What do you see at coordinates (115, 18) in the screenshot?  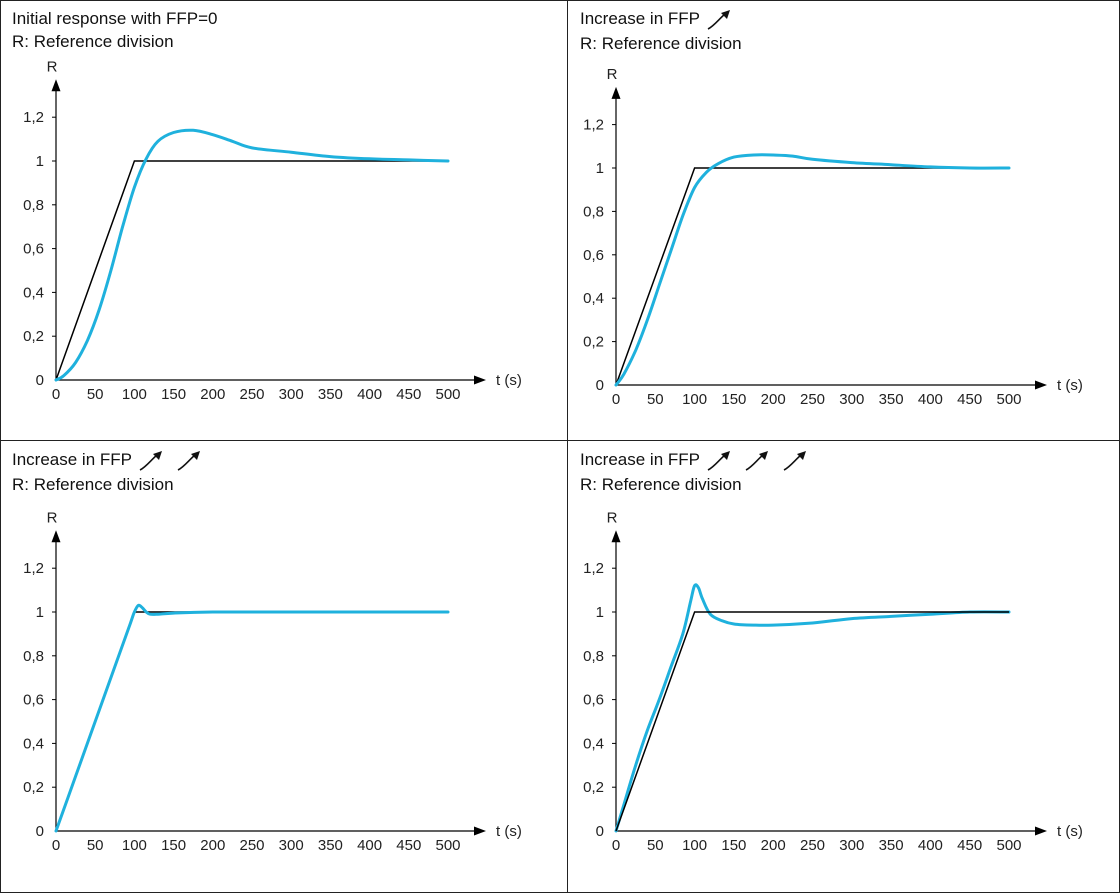 I see `chart-title: Initial response with FFP=0` at bounding box center [115, 18].